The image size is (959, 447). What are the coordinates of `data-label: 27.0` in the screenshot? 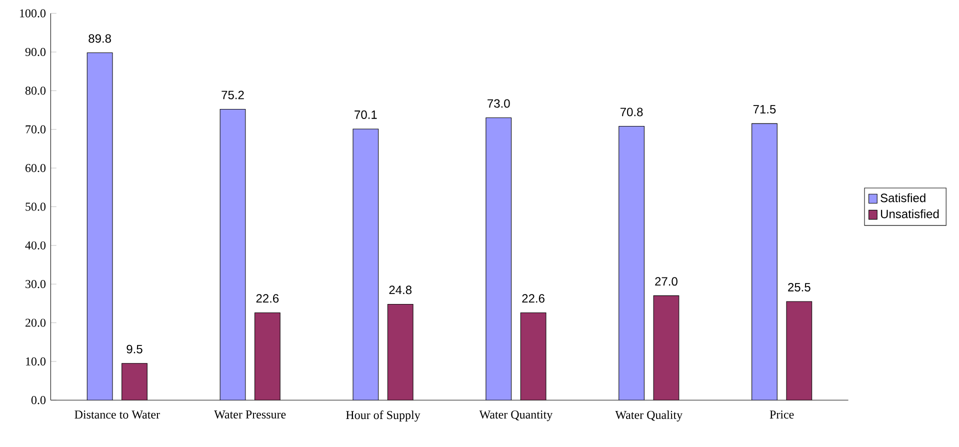 It's located at (666, 281).